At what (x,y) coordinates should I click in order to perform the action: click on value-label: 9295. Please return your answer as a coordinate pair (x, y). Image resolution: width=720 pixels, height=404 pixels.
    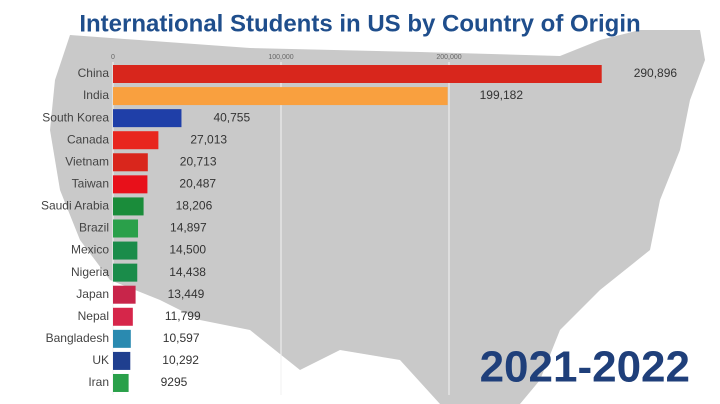
    Looking at the image, I should click on (174, 382).